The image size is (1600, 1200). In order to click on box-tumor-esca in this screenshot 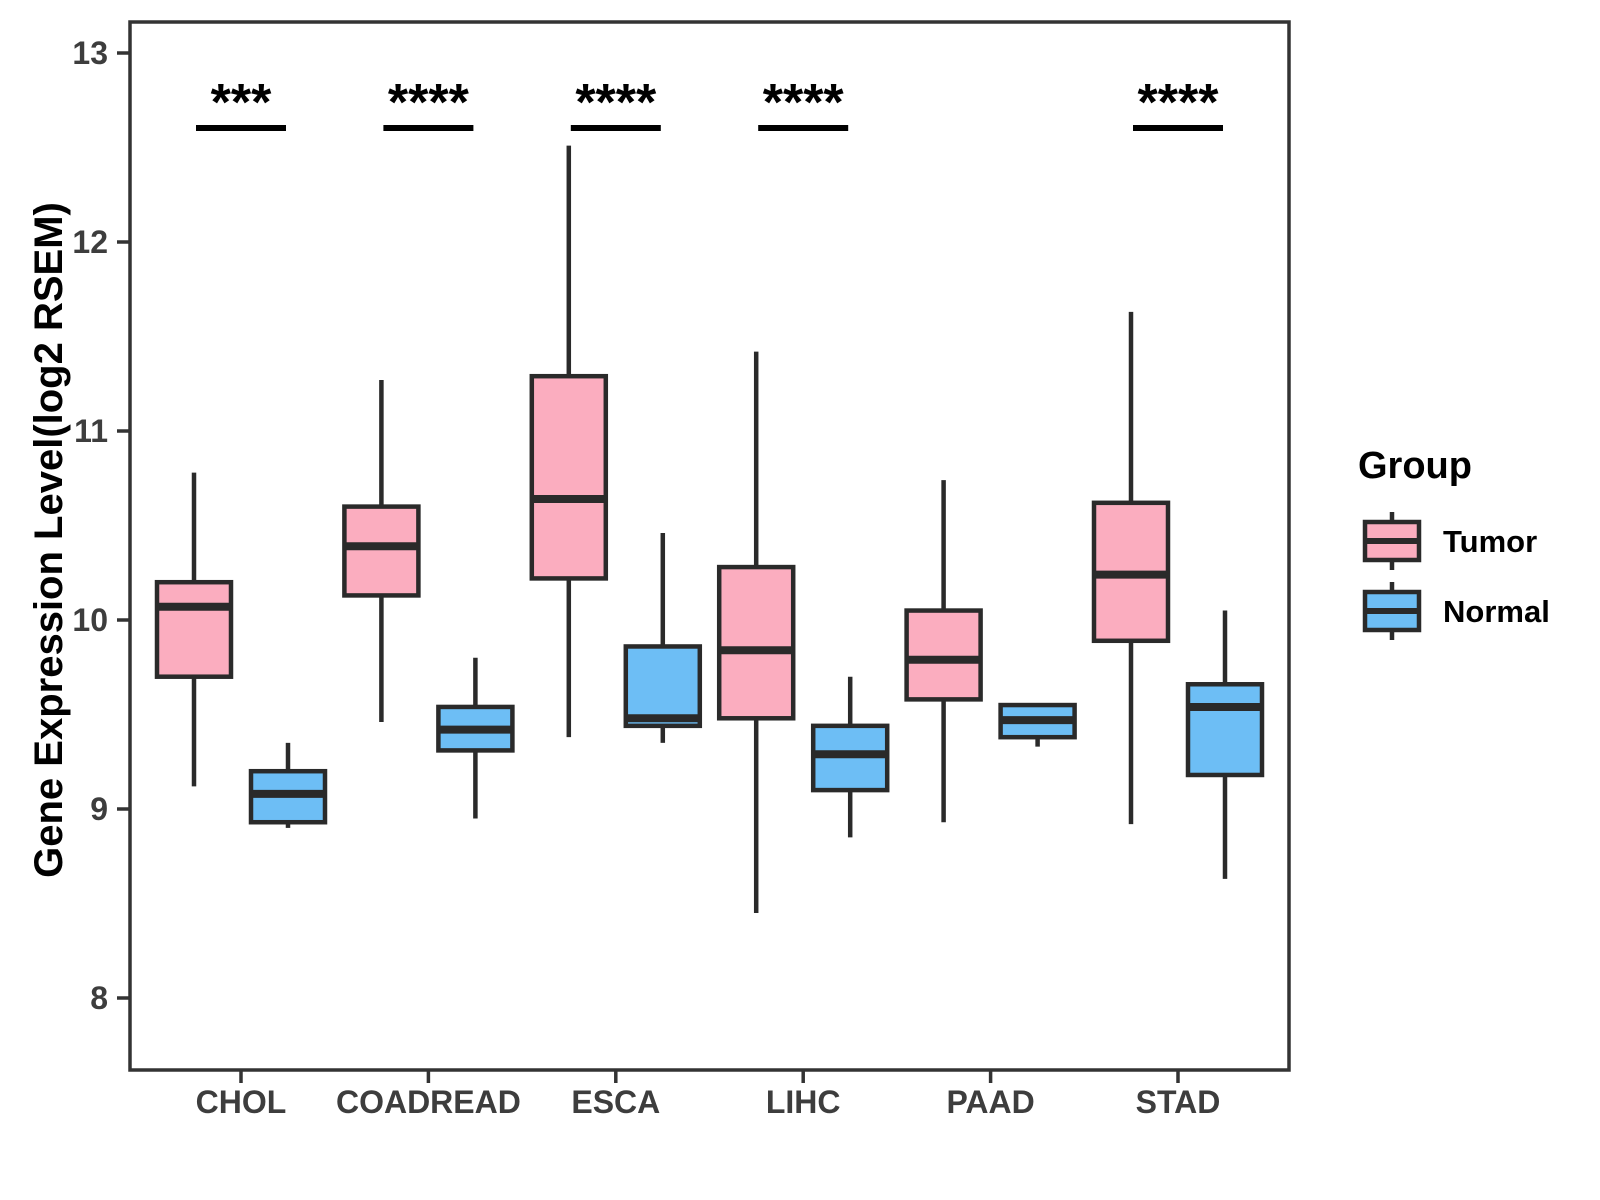, I will do `click(569, 477)`.